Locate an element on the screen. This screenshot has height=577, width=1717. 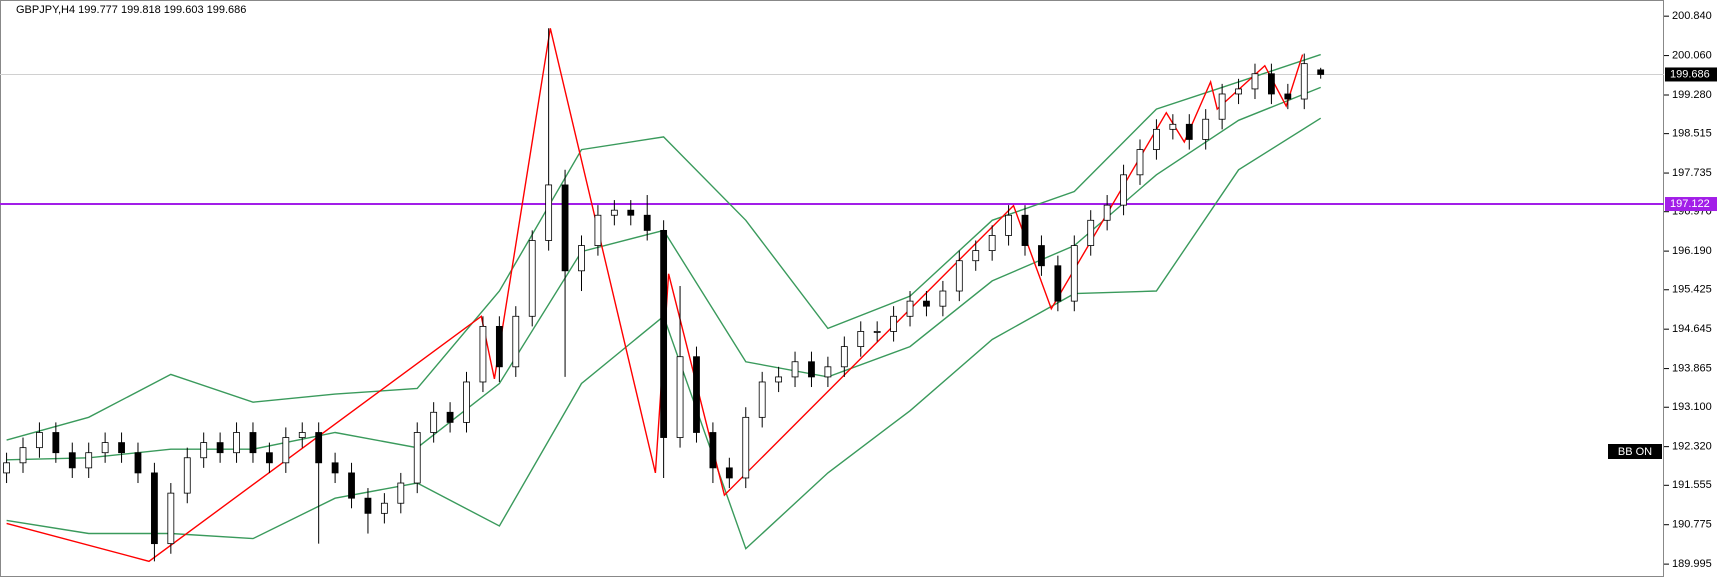
y-tick-label: 190.775 is located at coordinates (1692, 525).